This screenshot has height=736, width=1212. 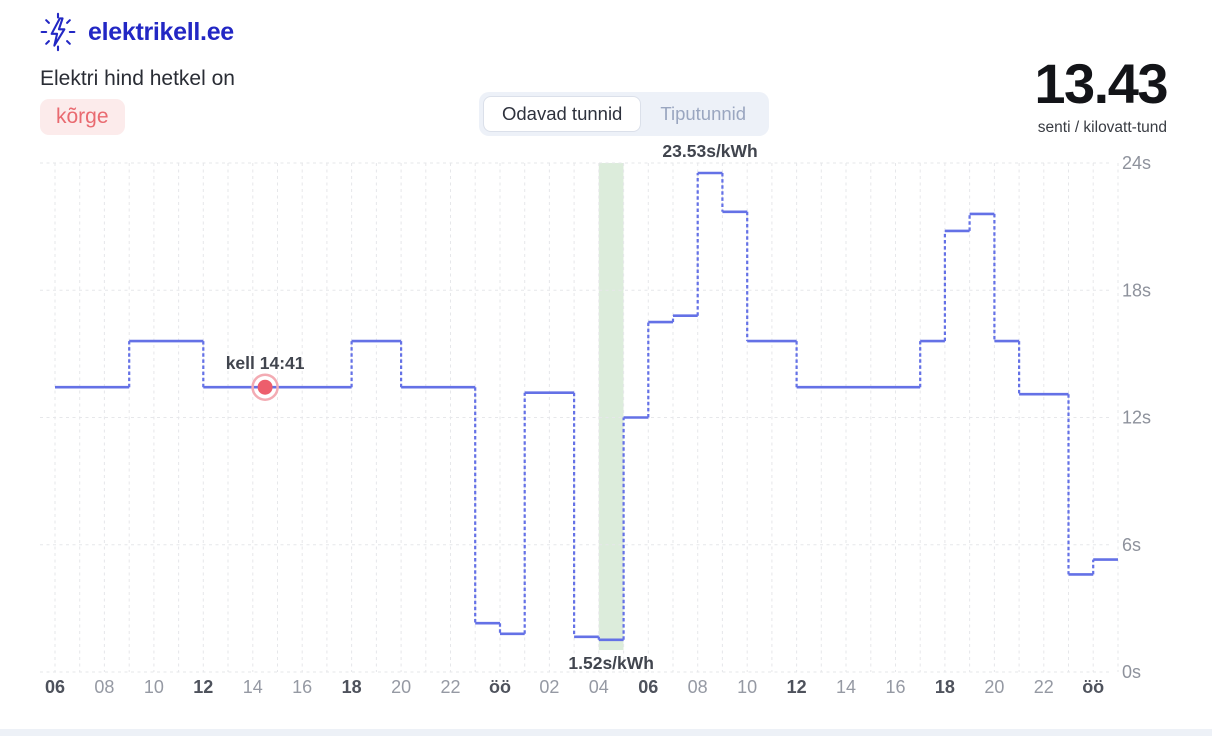 What do you see at coordinates (1131, 545) in the screenshot?
I see `y-axis-label: 6s` at bounding box center [1131, 545].